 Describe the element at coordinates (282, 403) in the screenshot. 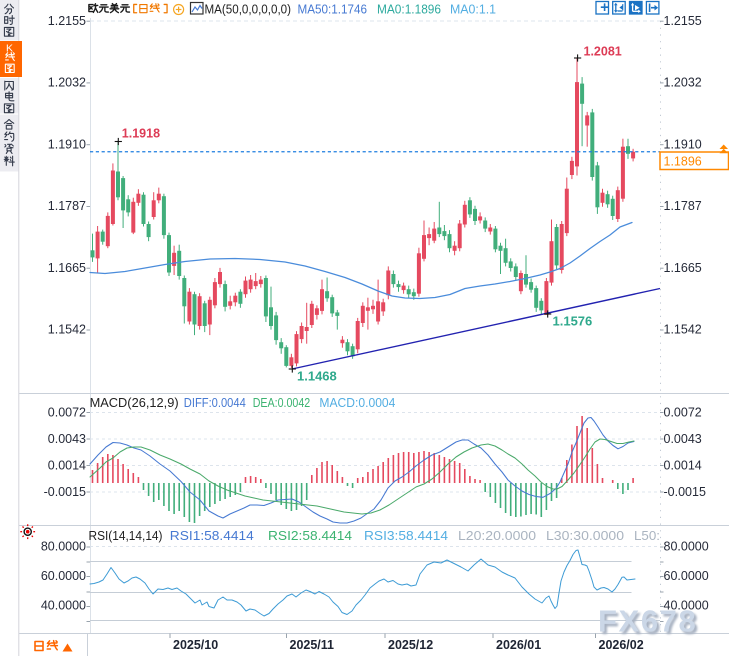

I see `svg-text: DEA:0.0042` at that location.